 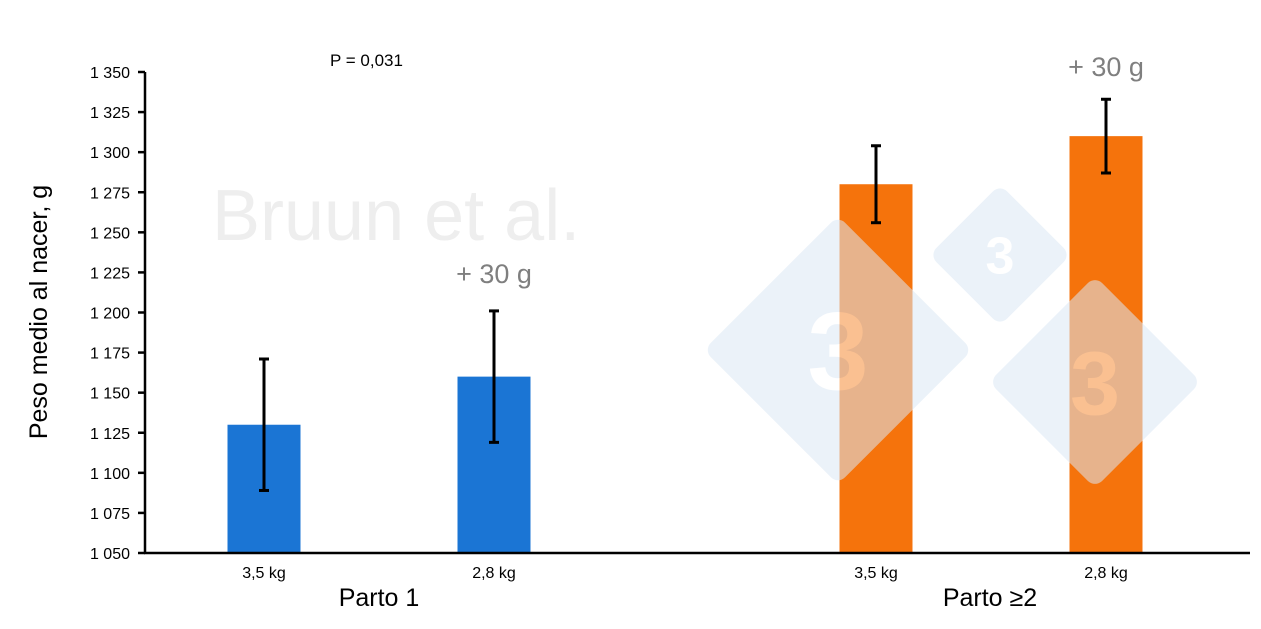 I want to click on group-label: Parto 1, so click(x=379, y=598).